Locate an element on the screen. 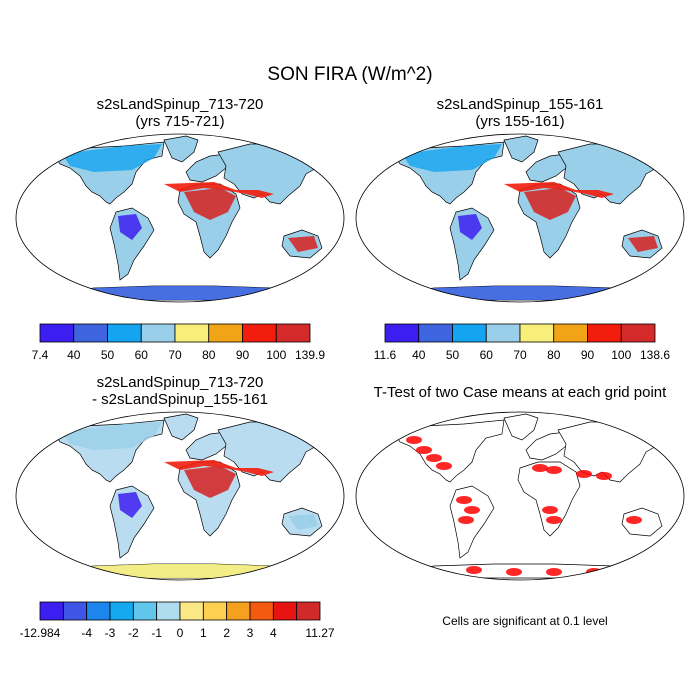  panel-1-title-line2: (yrs 715-721) is located at coordinates (180, 121).